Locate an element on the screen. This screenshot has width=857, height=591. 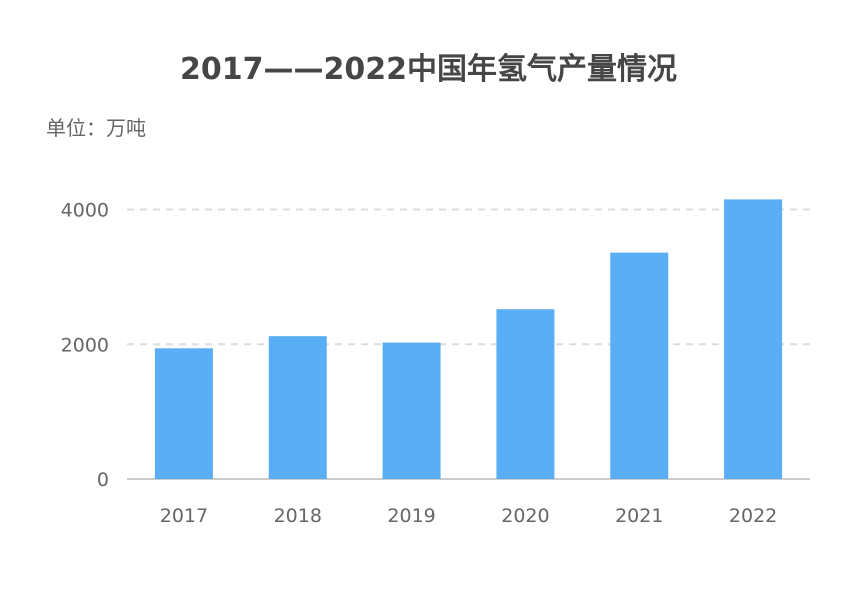
x-tick-label: 2020 is located at coordinates (525, 516).